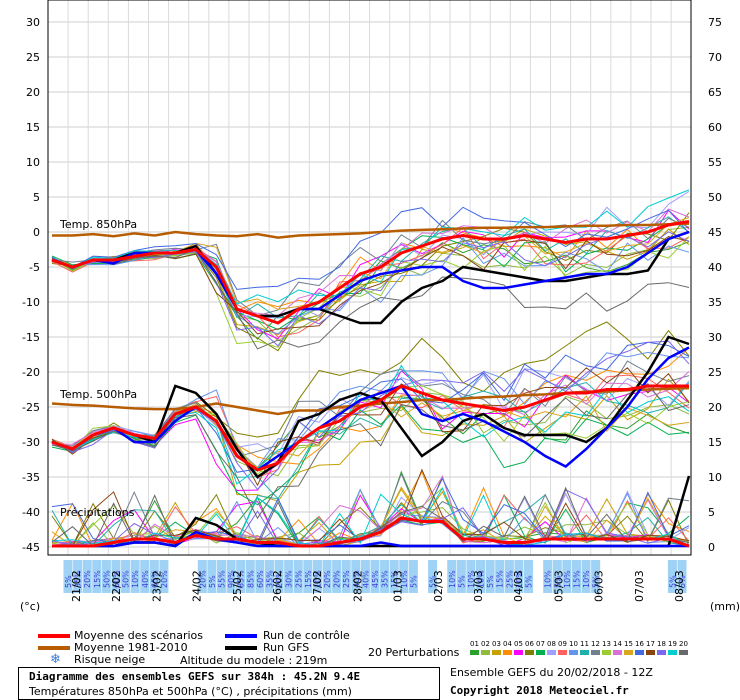 The height and width of the screenshot is (700, 740). Describe the element at coordinates (715, 92) in the screenshot. I see `right-tick-label: 65` at that location.